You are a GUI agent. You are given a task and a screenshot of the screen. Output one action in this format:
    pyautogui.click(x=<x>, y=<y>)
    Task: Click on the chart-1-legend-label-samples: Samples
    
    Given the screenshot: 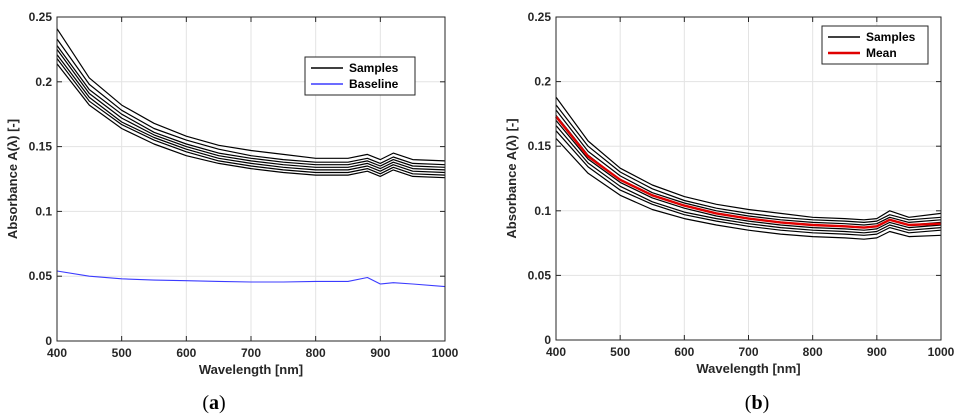 What is the action you would take?
    pyautogui.click(x=891, y=37)
    